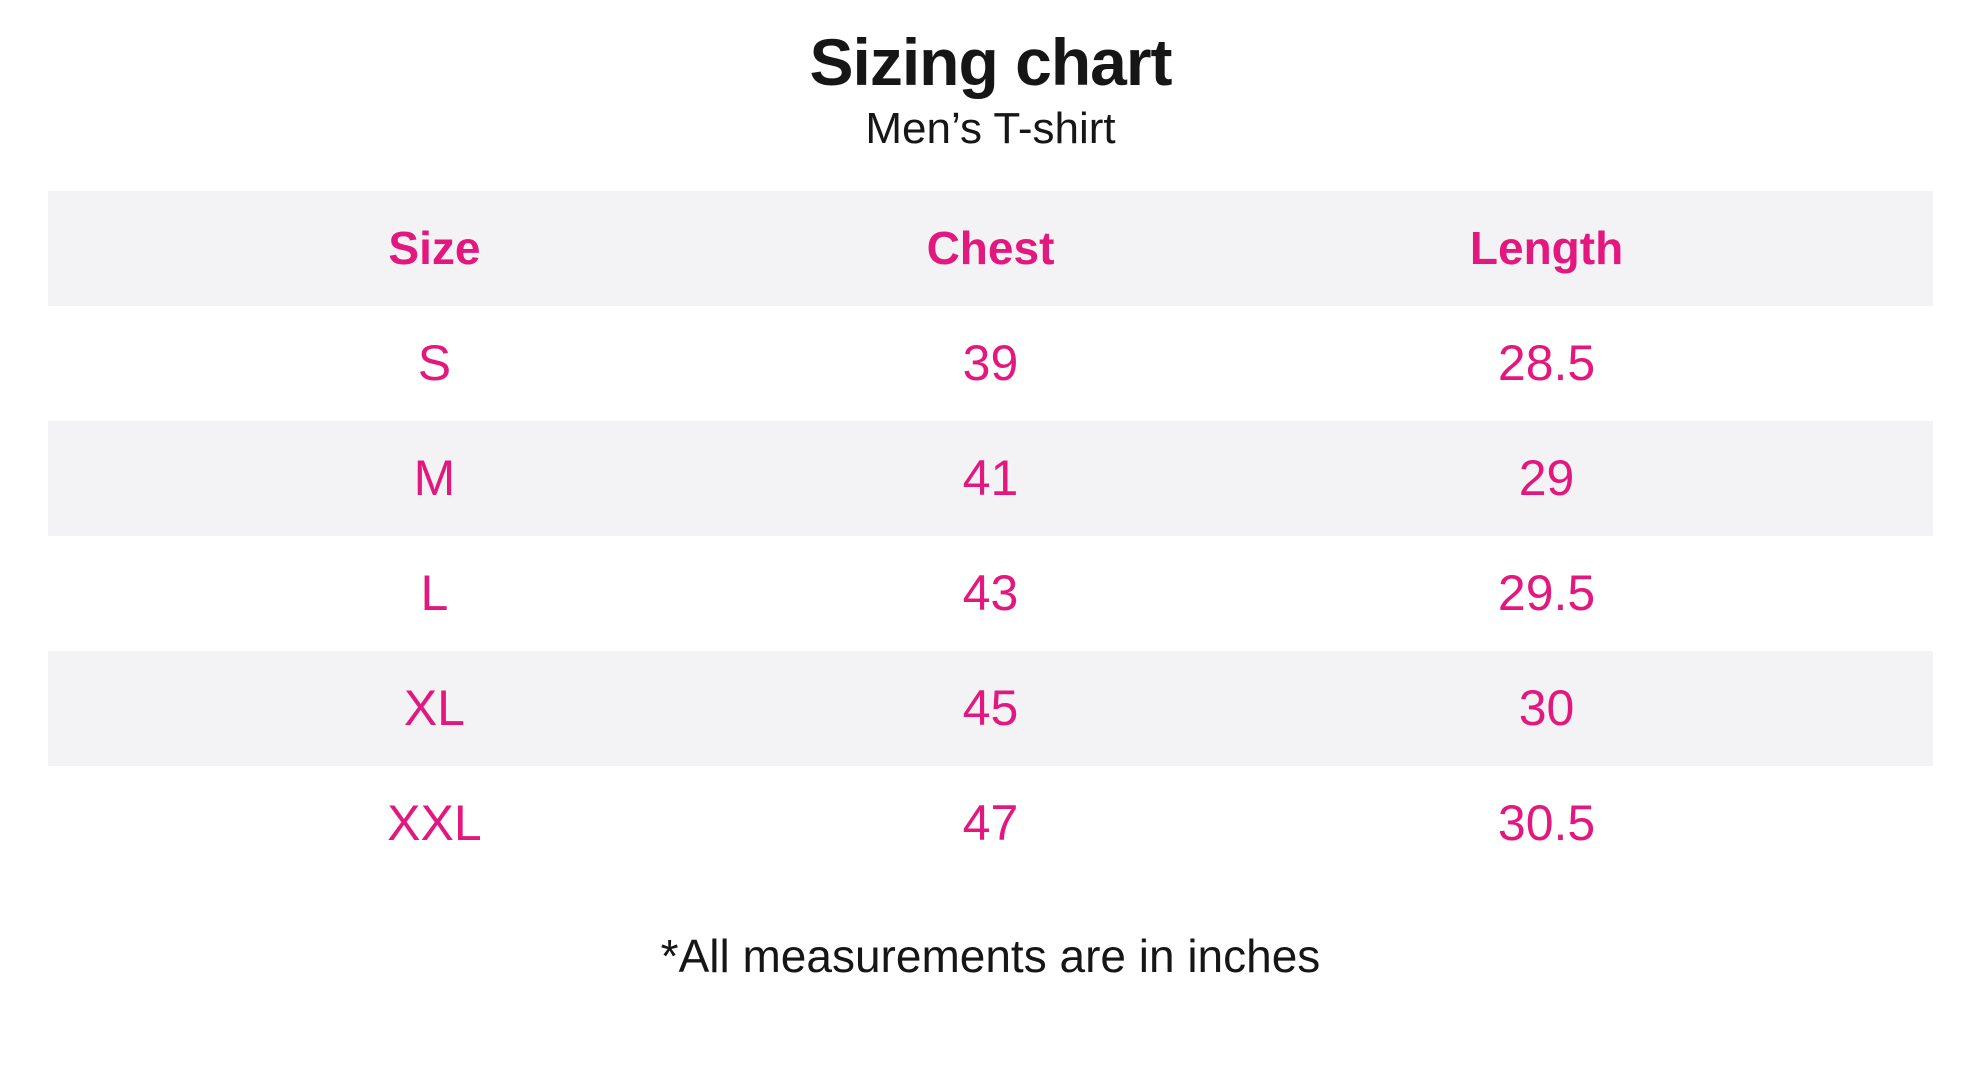 The height and width of the screenshot is (1083, 1981). Describe the element at coordinates (990, 955) in the screenshot. I see `measurements-footnote: *All measurements are in inches` at that location.